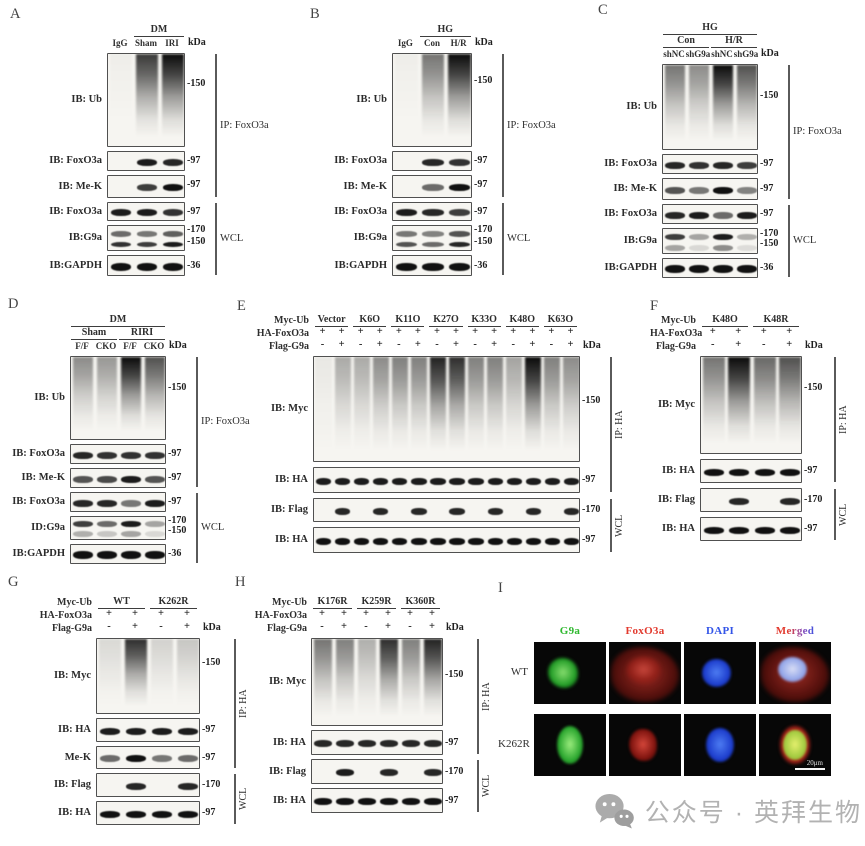 The width and height of the screenshot is (865, 846). What do you see at coordinates (814, 763) in the screenshot?
I see `scalebar-label: 20μm` at bounding box center [814, 763].